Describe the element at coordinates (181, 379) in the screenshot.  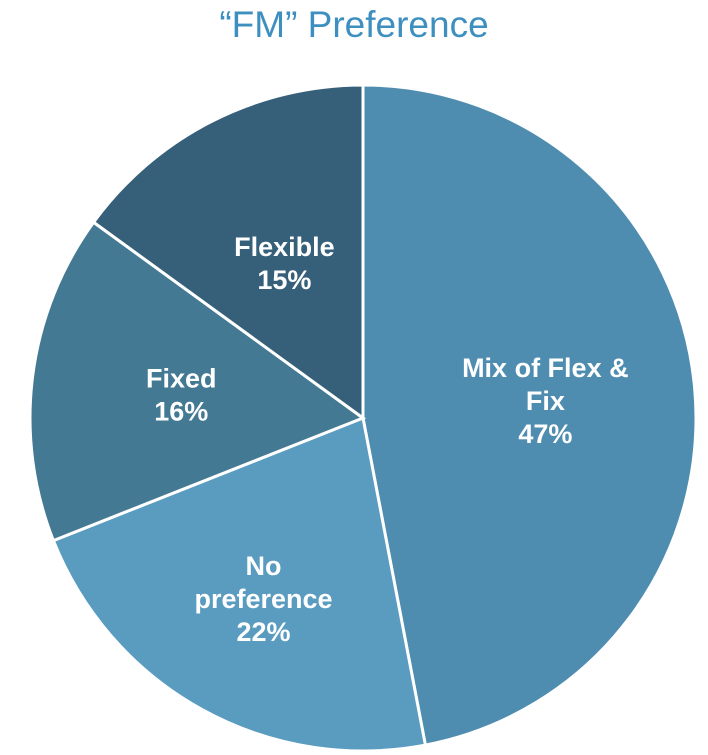
I see `slice-label-line: Fixed` at that location.